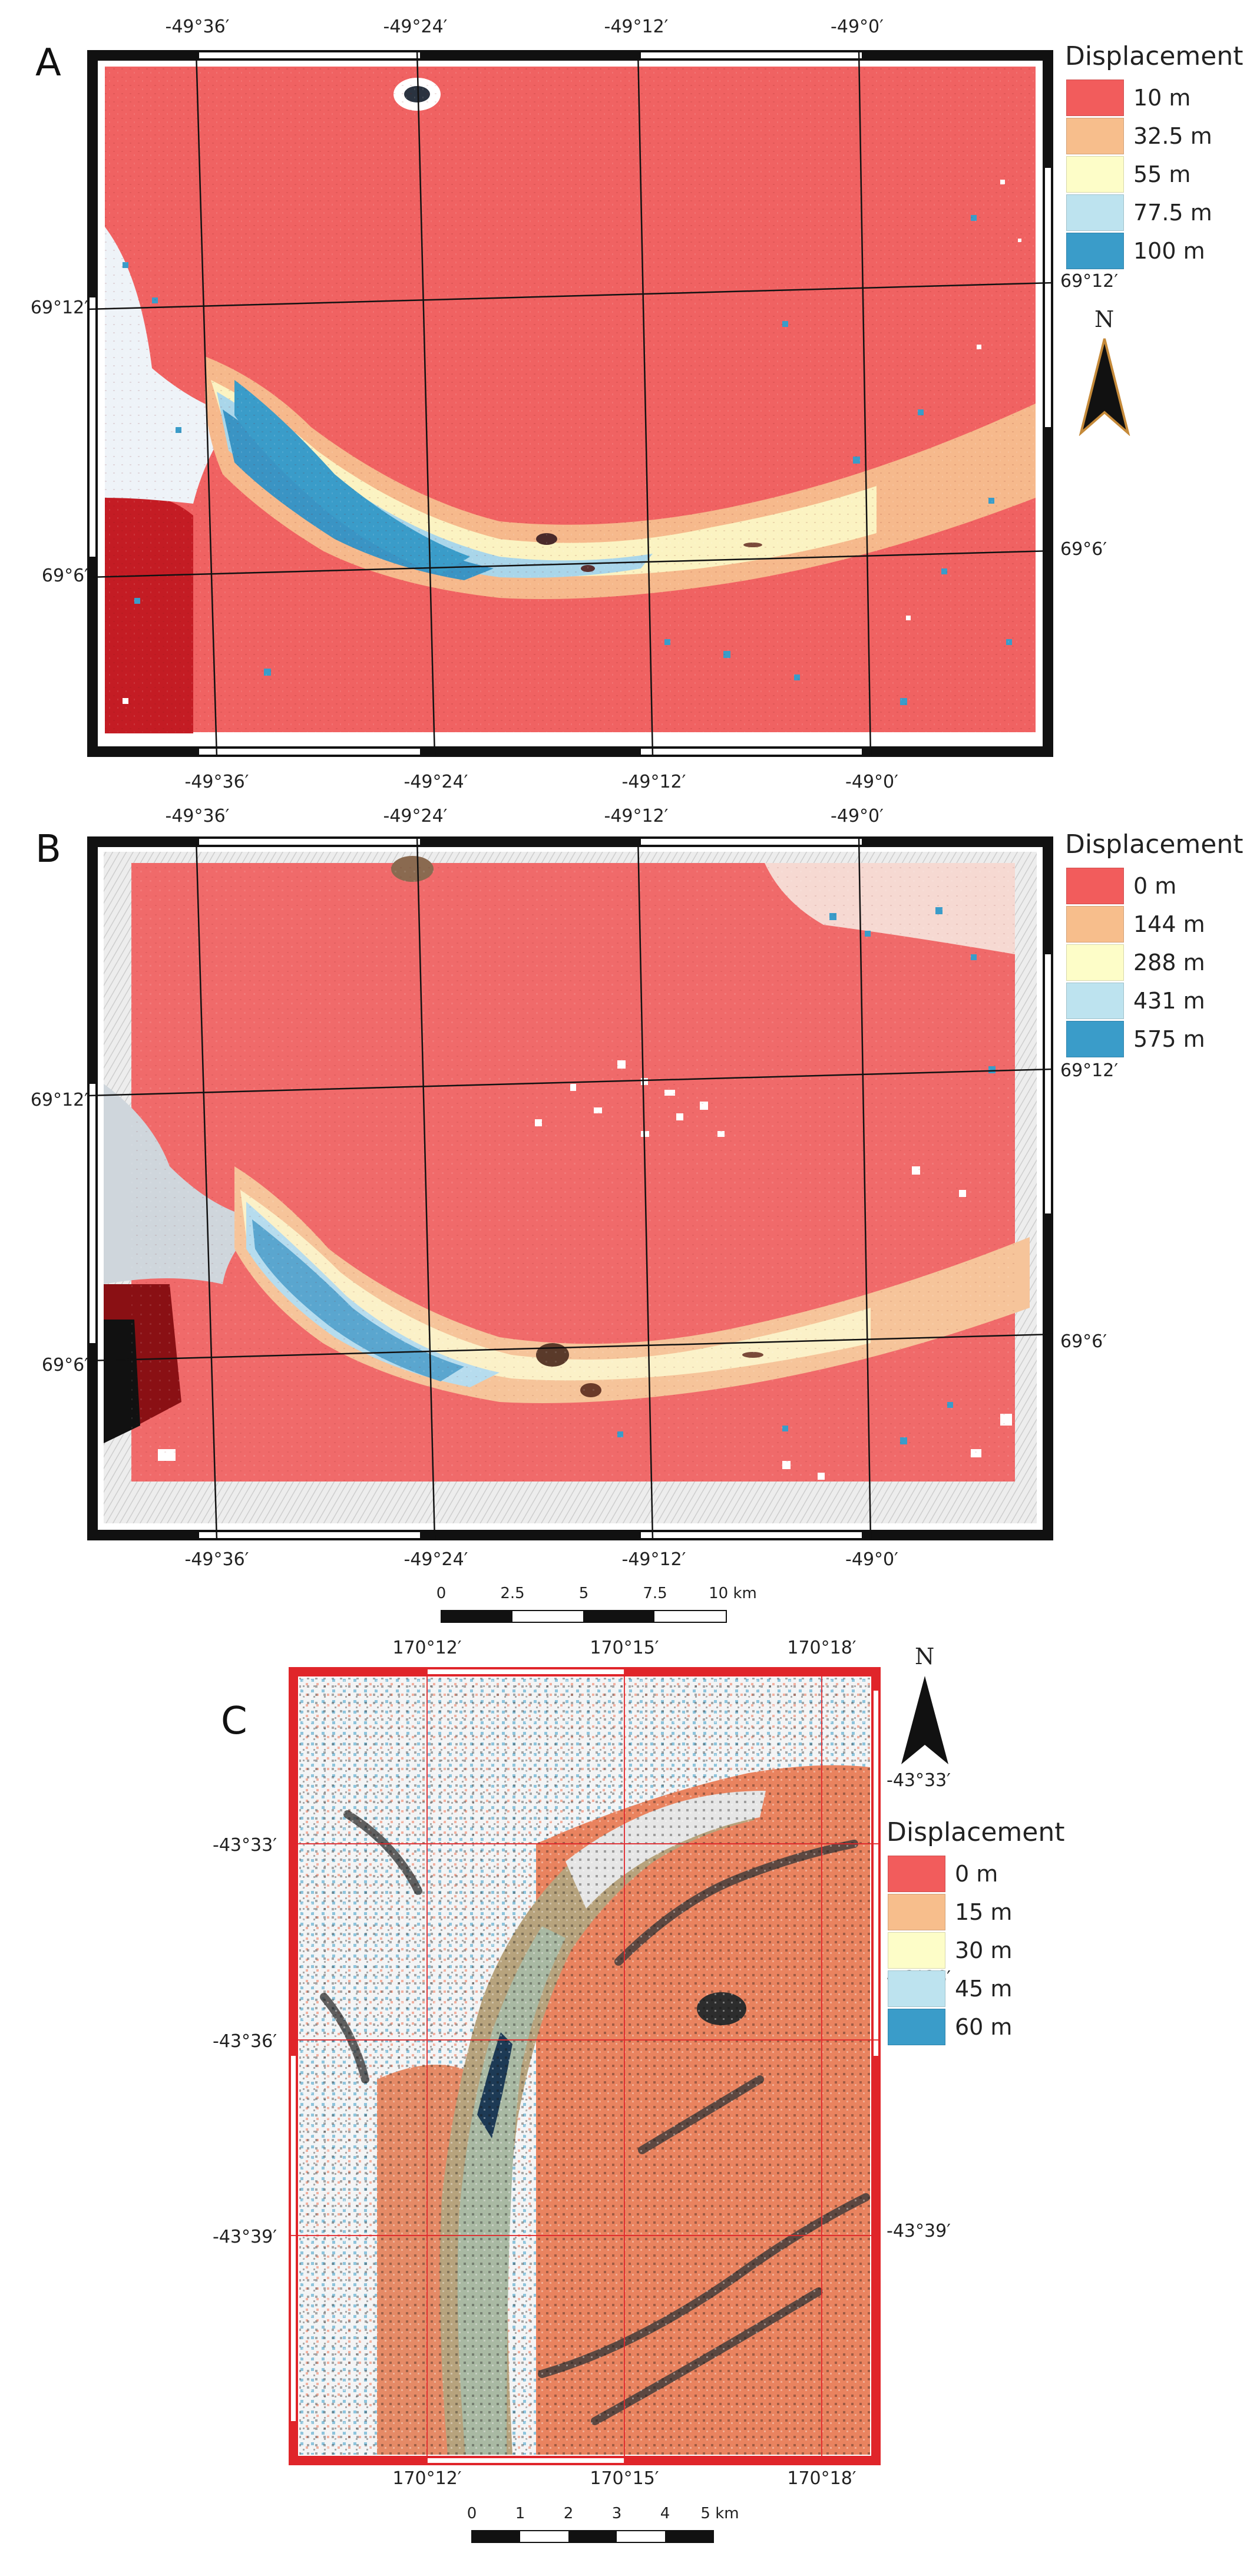  What do you see at coordinates (1083, 1341) in the screenshot?
I see `lat-label-right: 69°6′` at bounding box center [1083, 1341].